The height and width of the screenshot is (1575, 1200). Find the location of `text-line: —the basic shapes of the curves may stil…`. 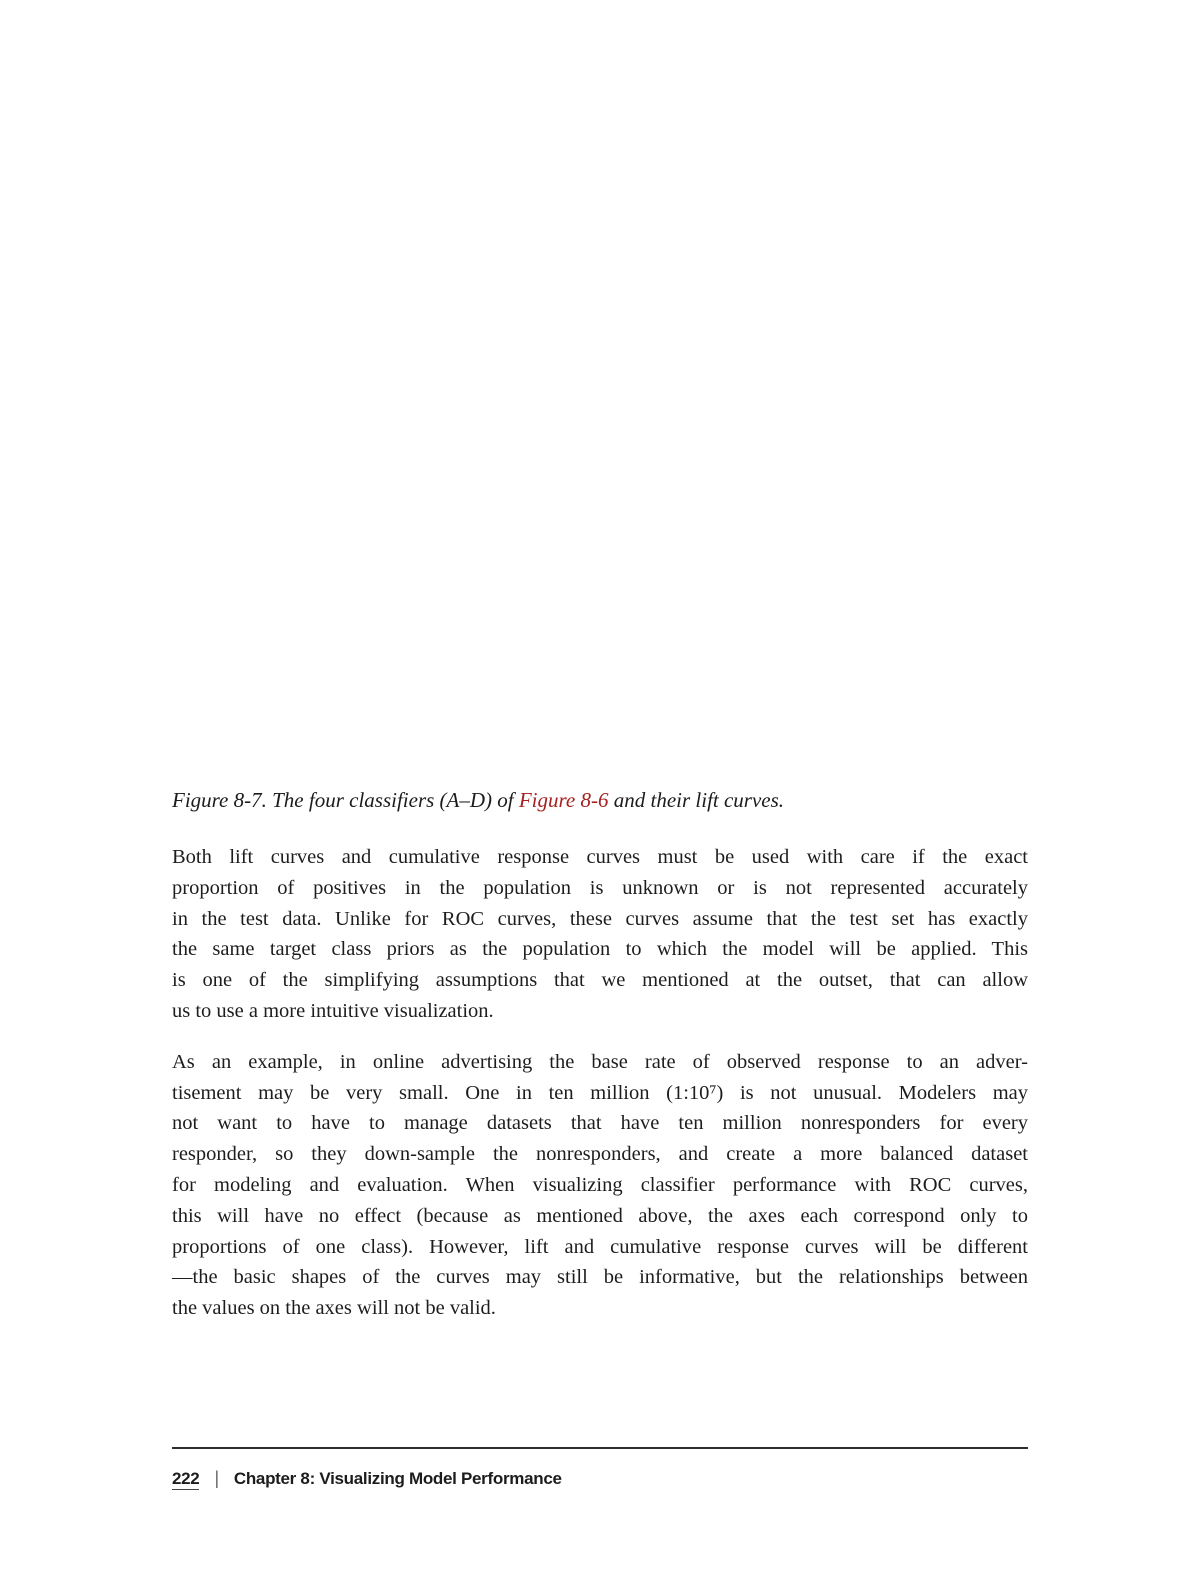

text-line: —the basic shapes of the curves may stil… is located at coordinates (600, 1277).